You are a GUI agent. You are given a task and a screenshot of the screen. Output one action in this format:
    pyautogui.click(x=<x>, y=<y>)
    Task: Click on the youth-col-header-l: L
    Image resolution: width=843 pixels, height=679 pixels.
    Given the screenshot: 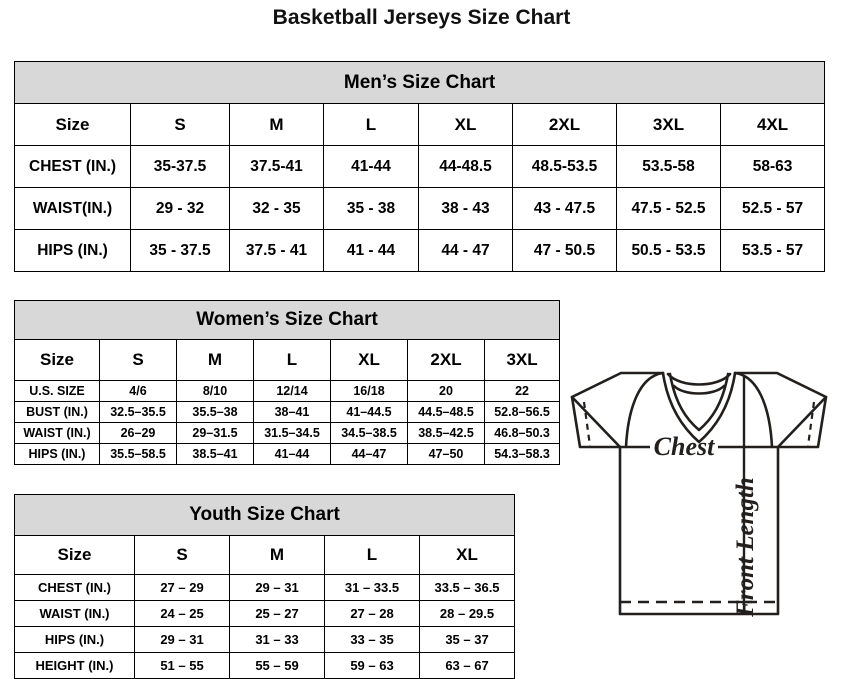 What is the action you would take?
    pyautogui.click(x=372, y=555)
    